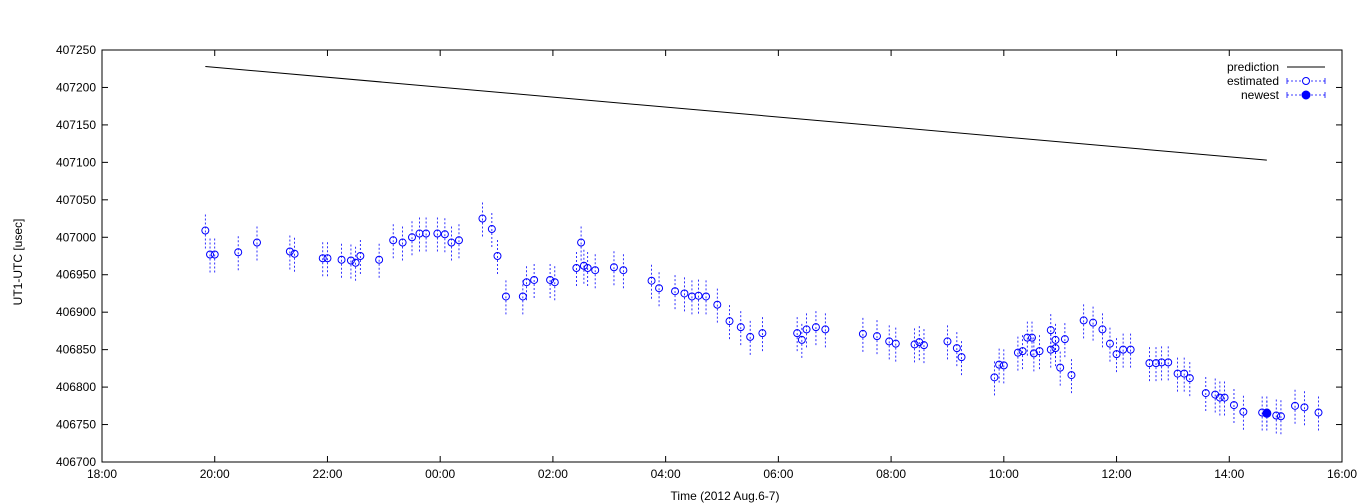 Image resolution: width=1368 pixels, height=504 pixels. What do you see at coordinates (1004, 474) in the screenshot?
I see `x-tick-label: 10:00` at bounding box center [1004, 474].